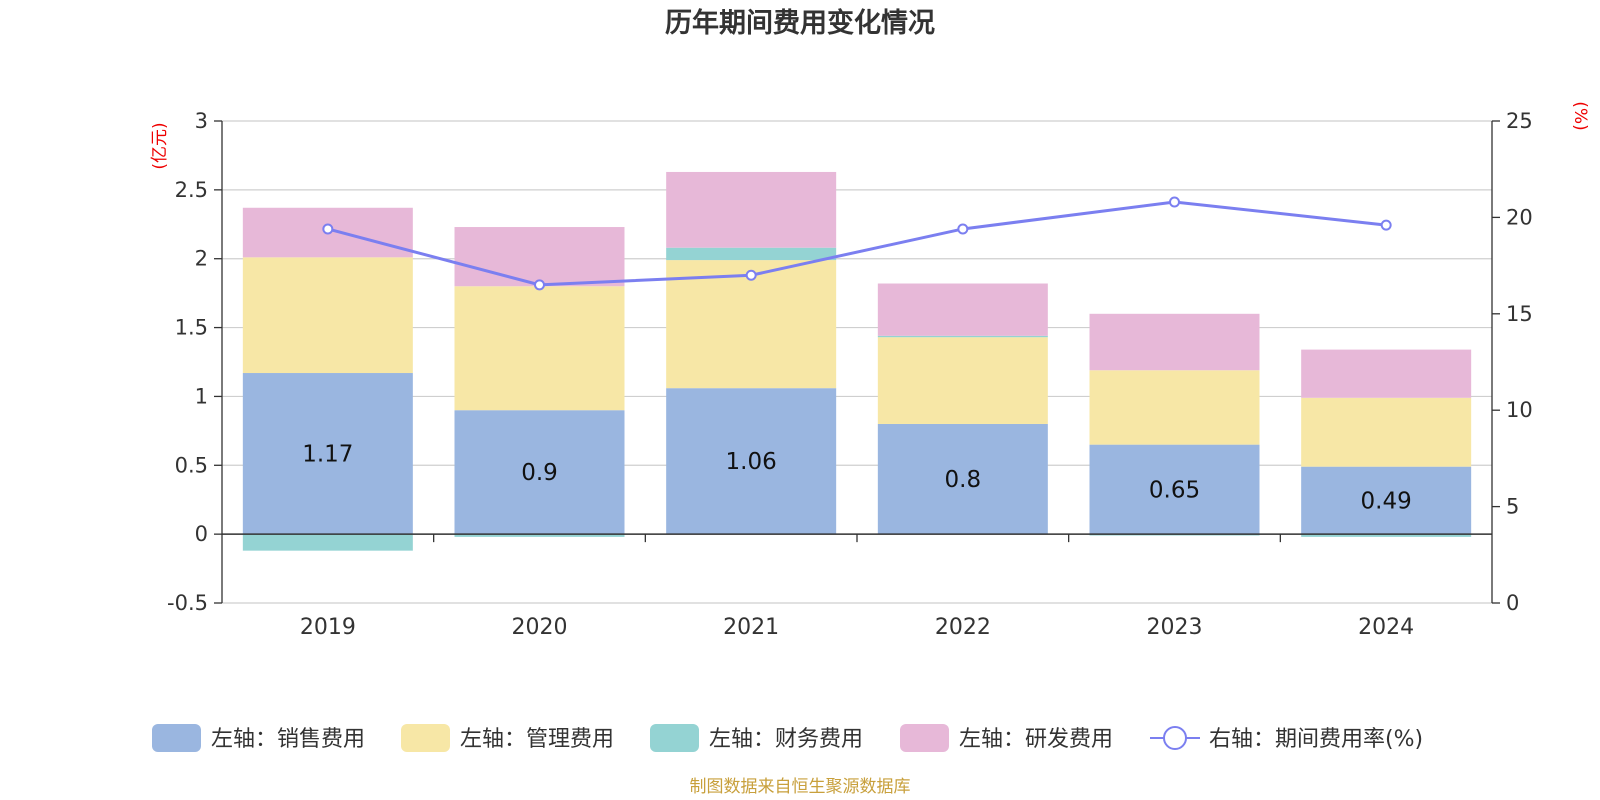 The width and height of the screenshot is (1600, 800). Describe the element at coordinates (201, 121) in the screenshot. I see `left-tick-label: 3` at that location.